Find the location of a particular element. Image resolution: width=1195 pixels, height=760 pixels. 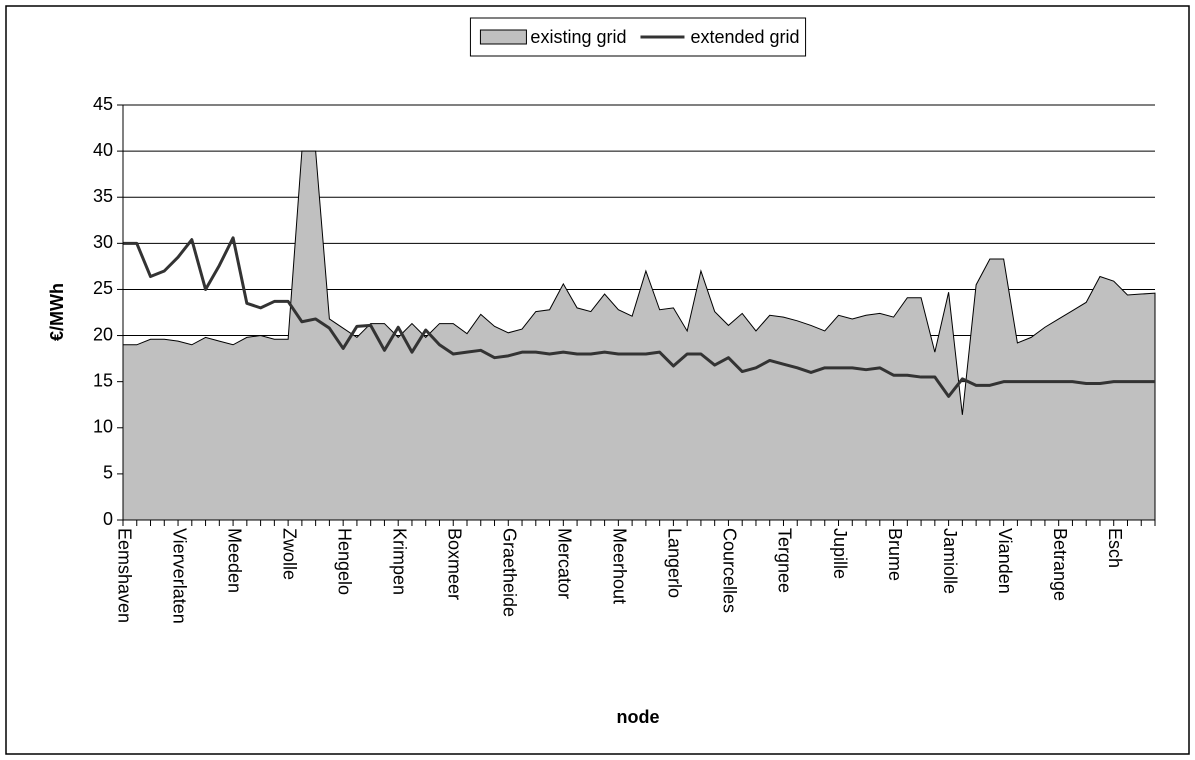

x-tick-label: Brume is located at coordinates (895, 554).